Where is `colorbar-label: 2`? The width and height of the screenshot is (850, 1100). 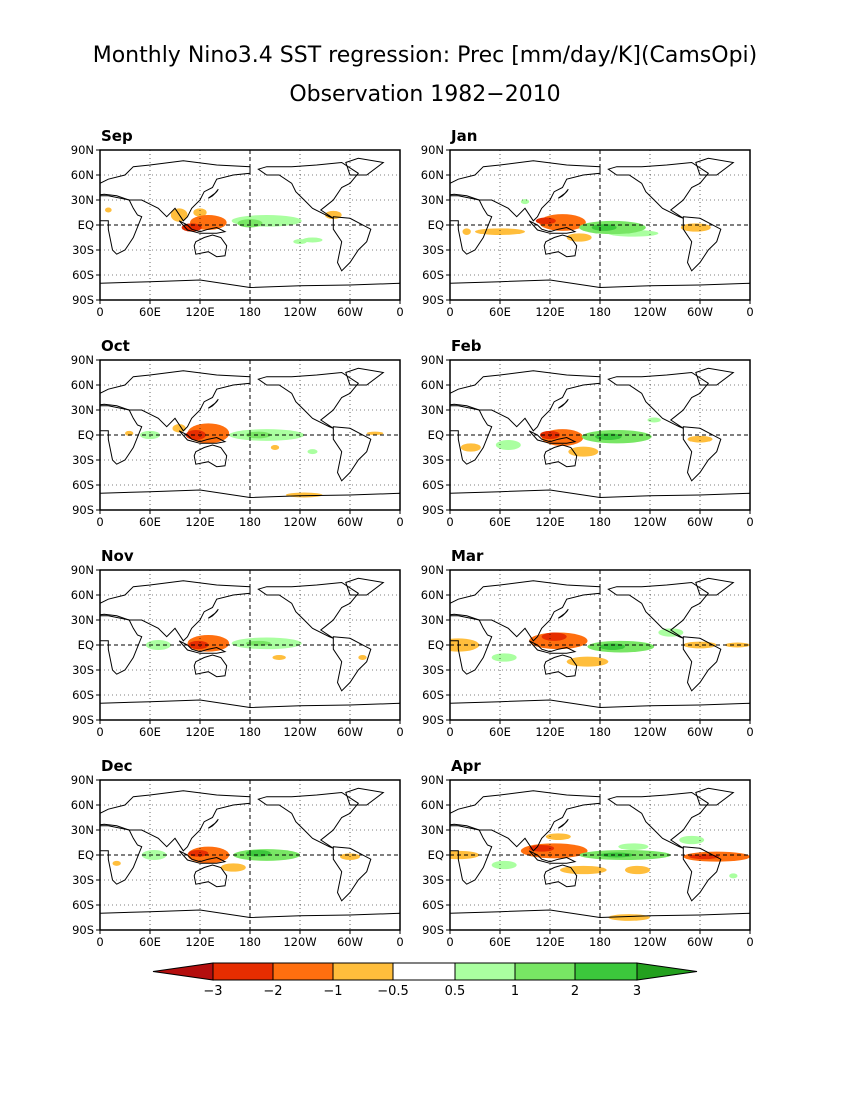
colorbar-label: 2 is located at coordinates (575, 991).